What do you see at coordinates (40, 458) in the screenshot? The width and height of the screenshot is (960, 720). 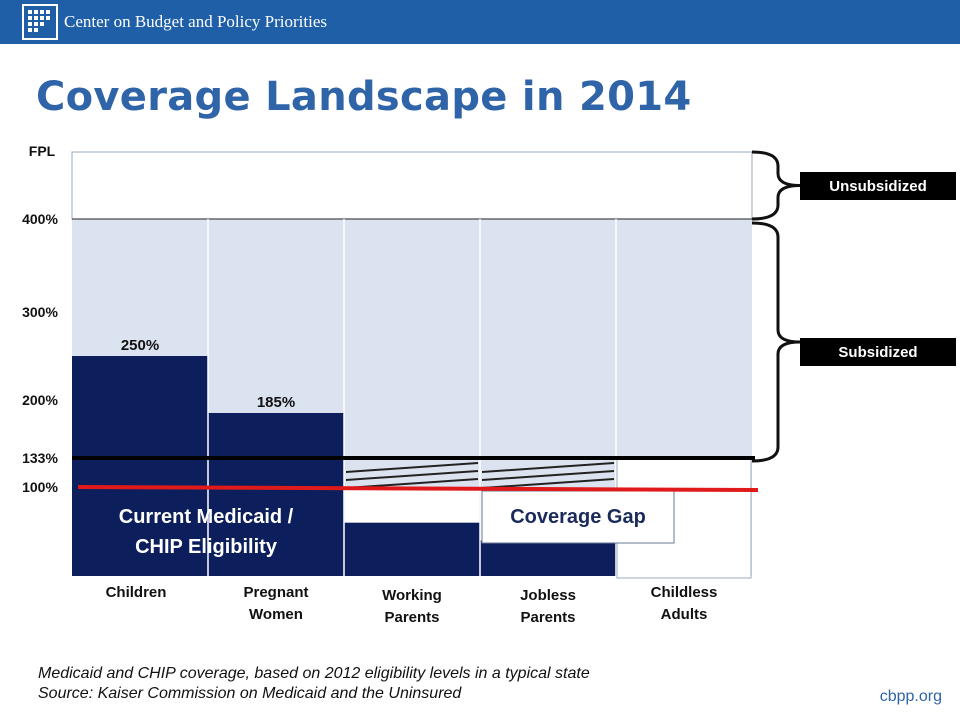 I see `y-tick-133: 133%` at bounding box center [40, 458].